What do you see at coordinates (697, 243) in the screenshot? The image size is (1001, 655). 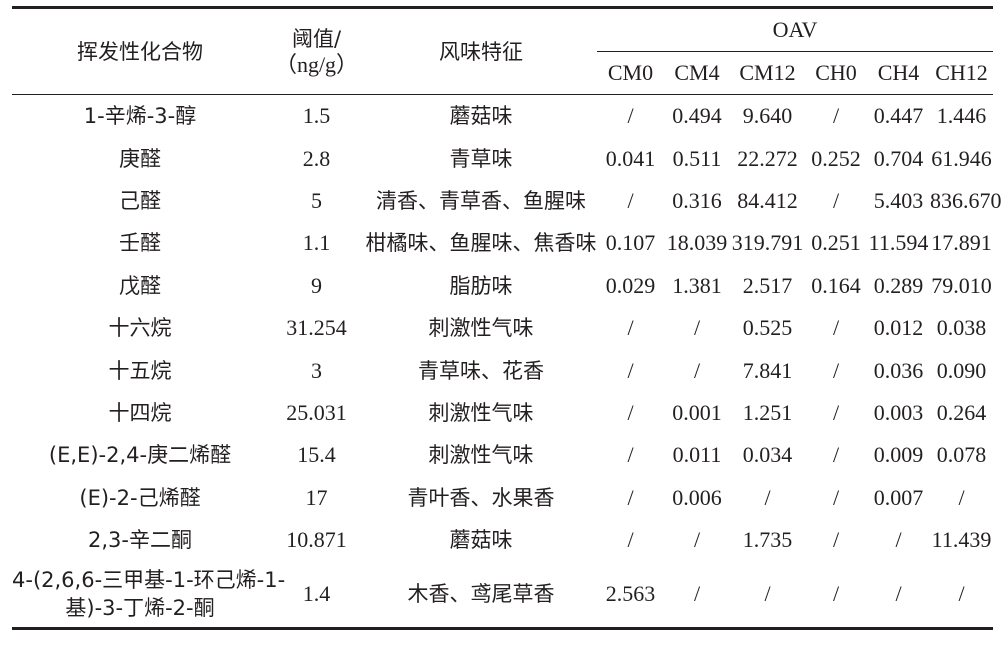 I see `cell-oav: 18.039` at bounding box center [697, 243].